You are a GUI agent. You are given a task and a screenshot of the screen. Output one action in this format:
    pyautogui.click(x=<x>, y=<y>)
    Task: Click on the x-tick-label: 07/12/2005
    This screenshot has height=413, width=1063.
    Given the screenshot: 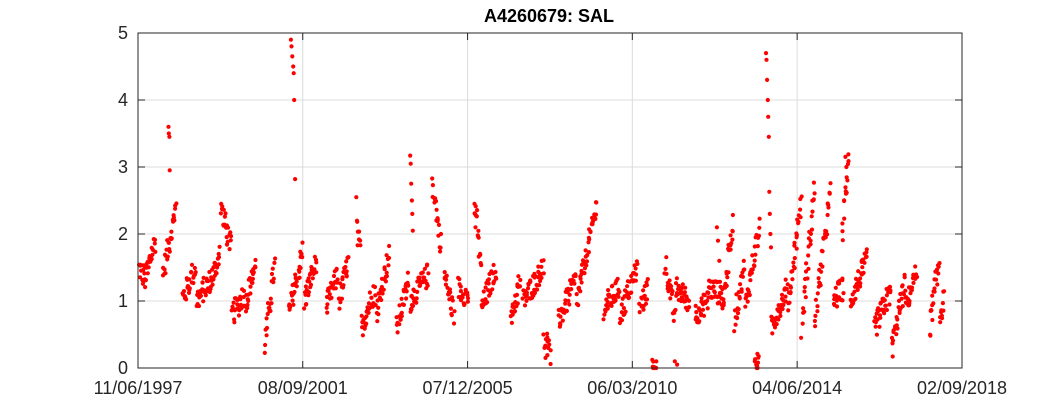 What is the action you would take?
    pyautogui.click(x=468, y=388)
    